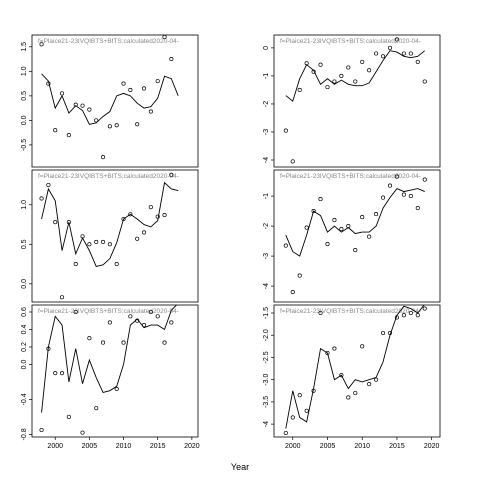  Describe the element at coordinates (397, 446) in the screenshot. I see `x-tick-label: 2015` at that location.